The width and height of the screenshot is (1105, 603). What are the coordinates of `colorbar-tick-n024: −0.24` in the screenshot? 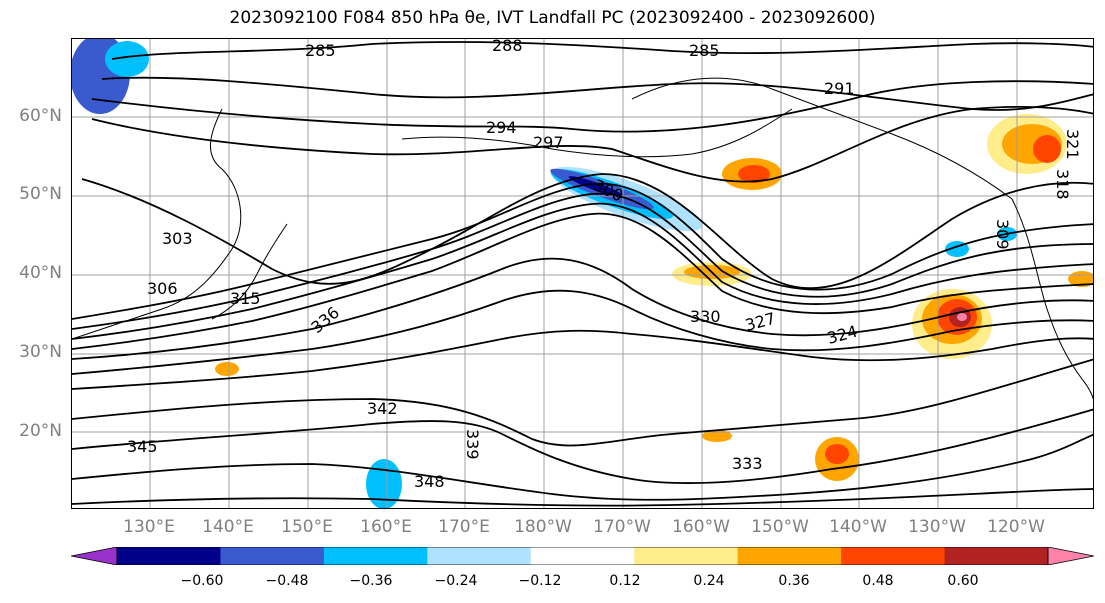 It's located at (456, 581).